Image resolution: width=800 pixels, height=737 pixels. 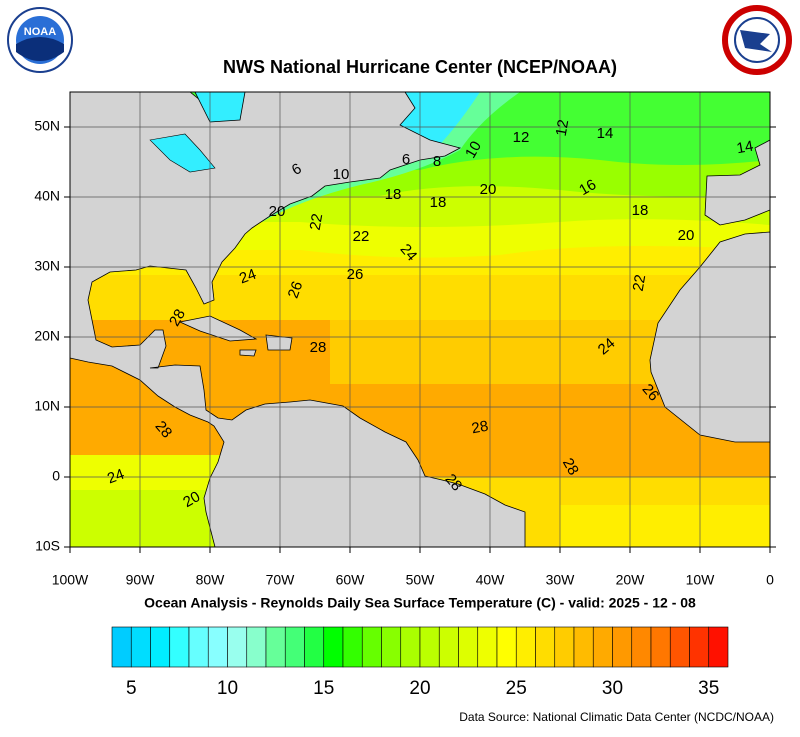 I want to click on y-tick-label: 10N, so click(x=47, y=406).